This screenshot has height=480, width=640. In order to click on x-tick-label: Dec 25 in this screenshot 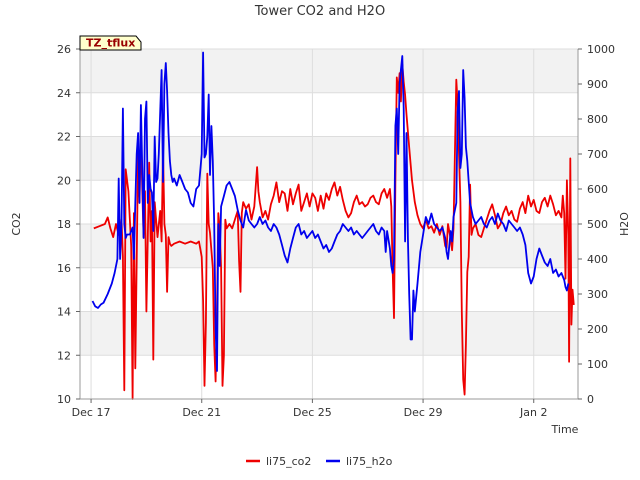, I will do `click(312, 412)`.